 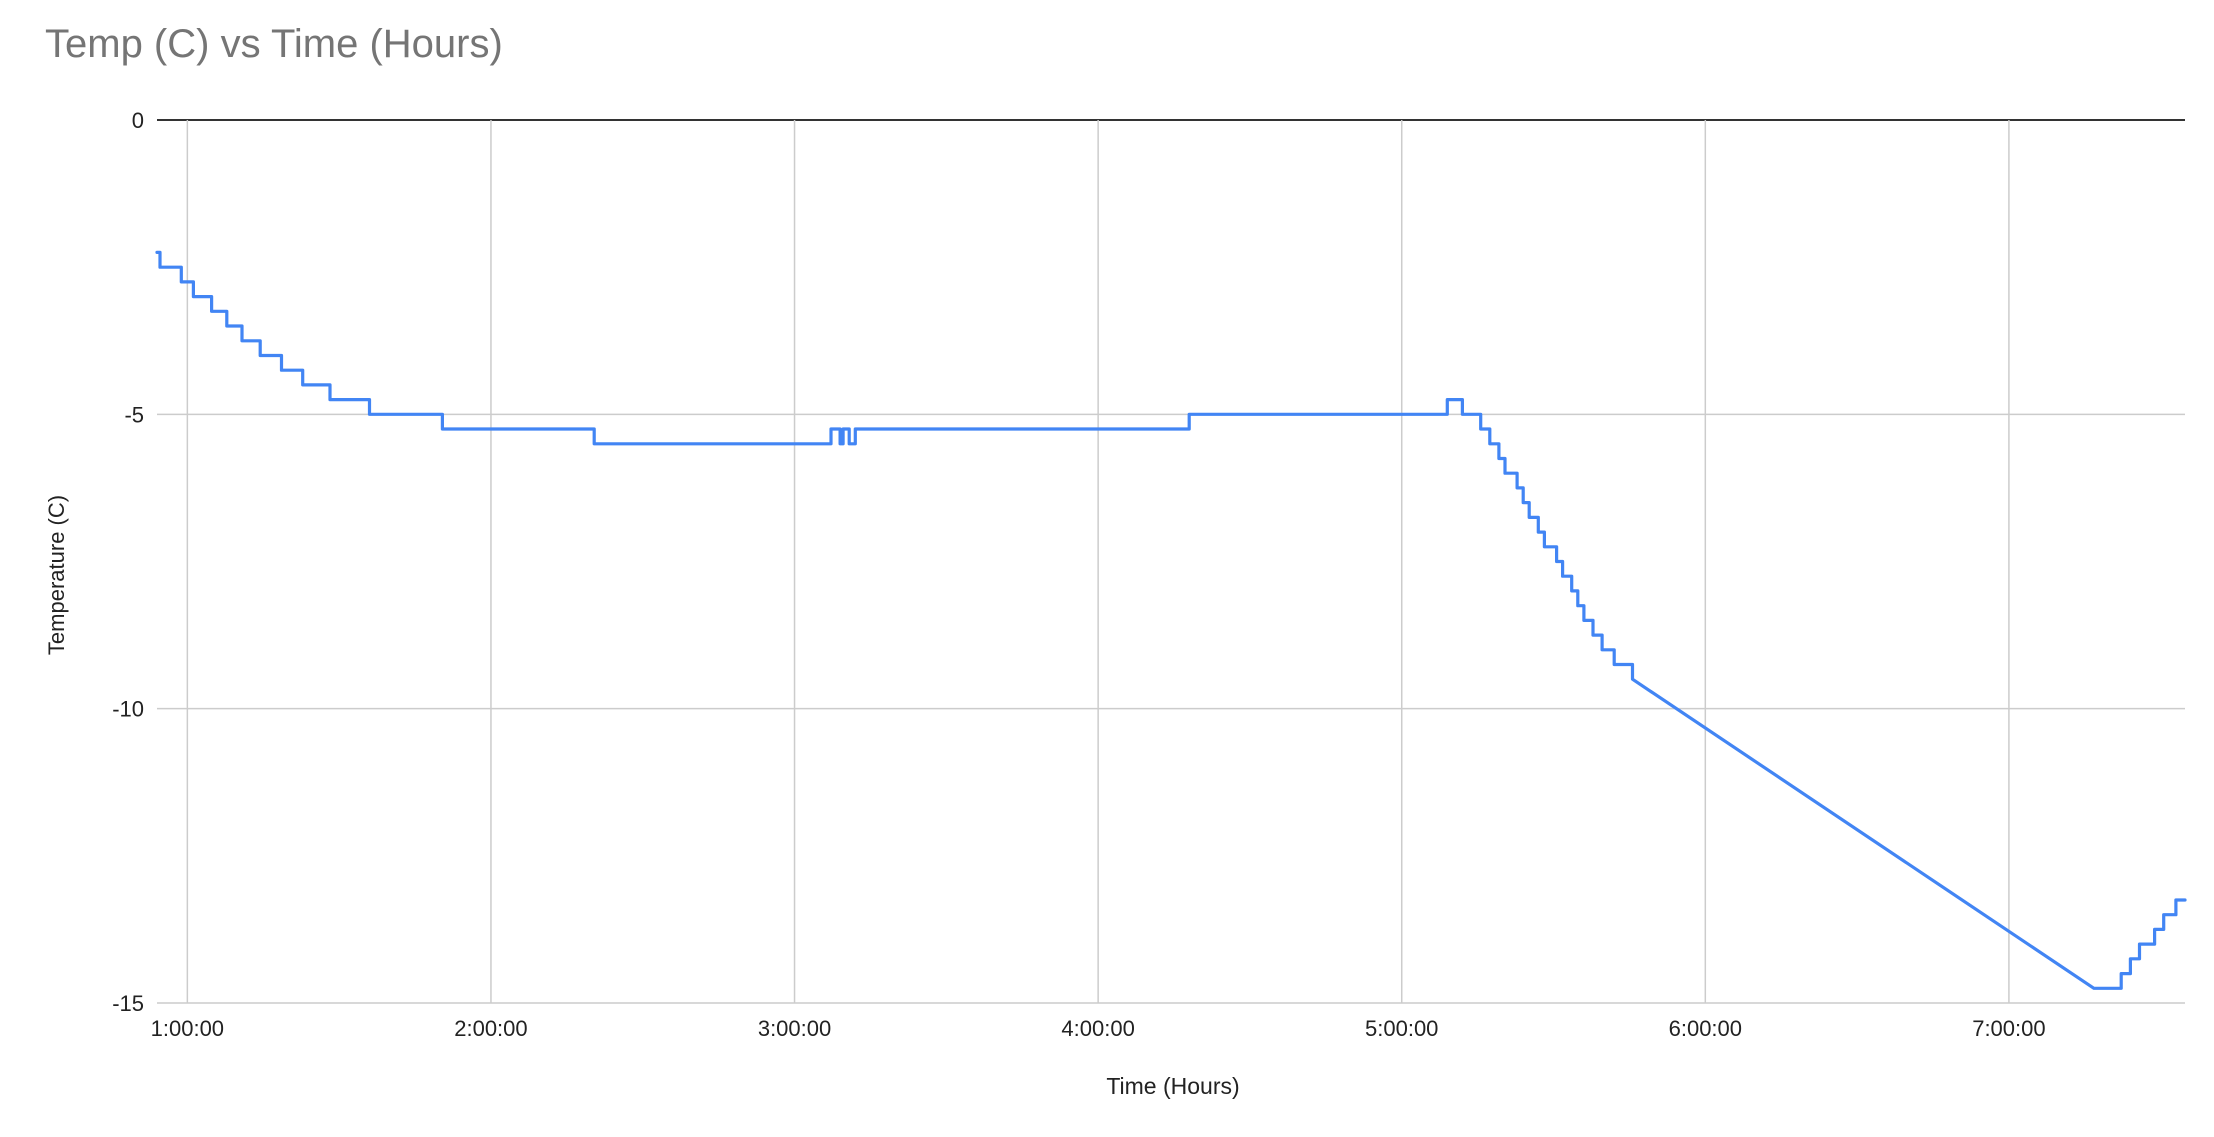 I want to click on y-tick-label: -15, so click(x=128, y=1003).